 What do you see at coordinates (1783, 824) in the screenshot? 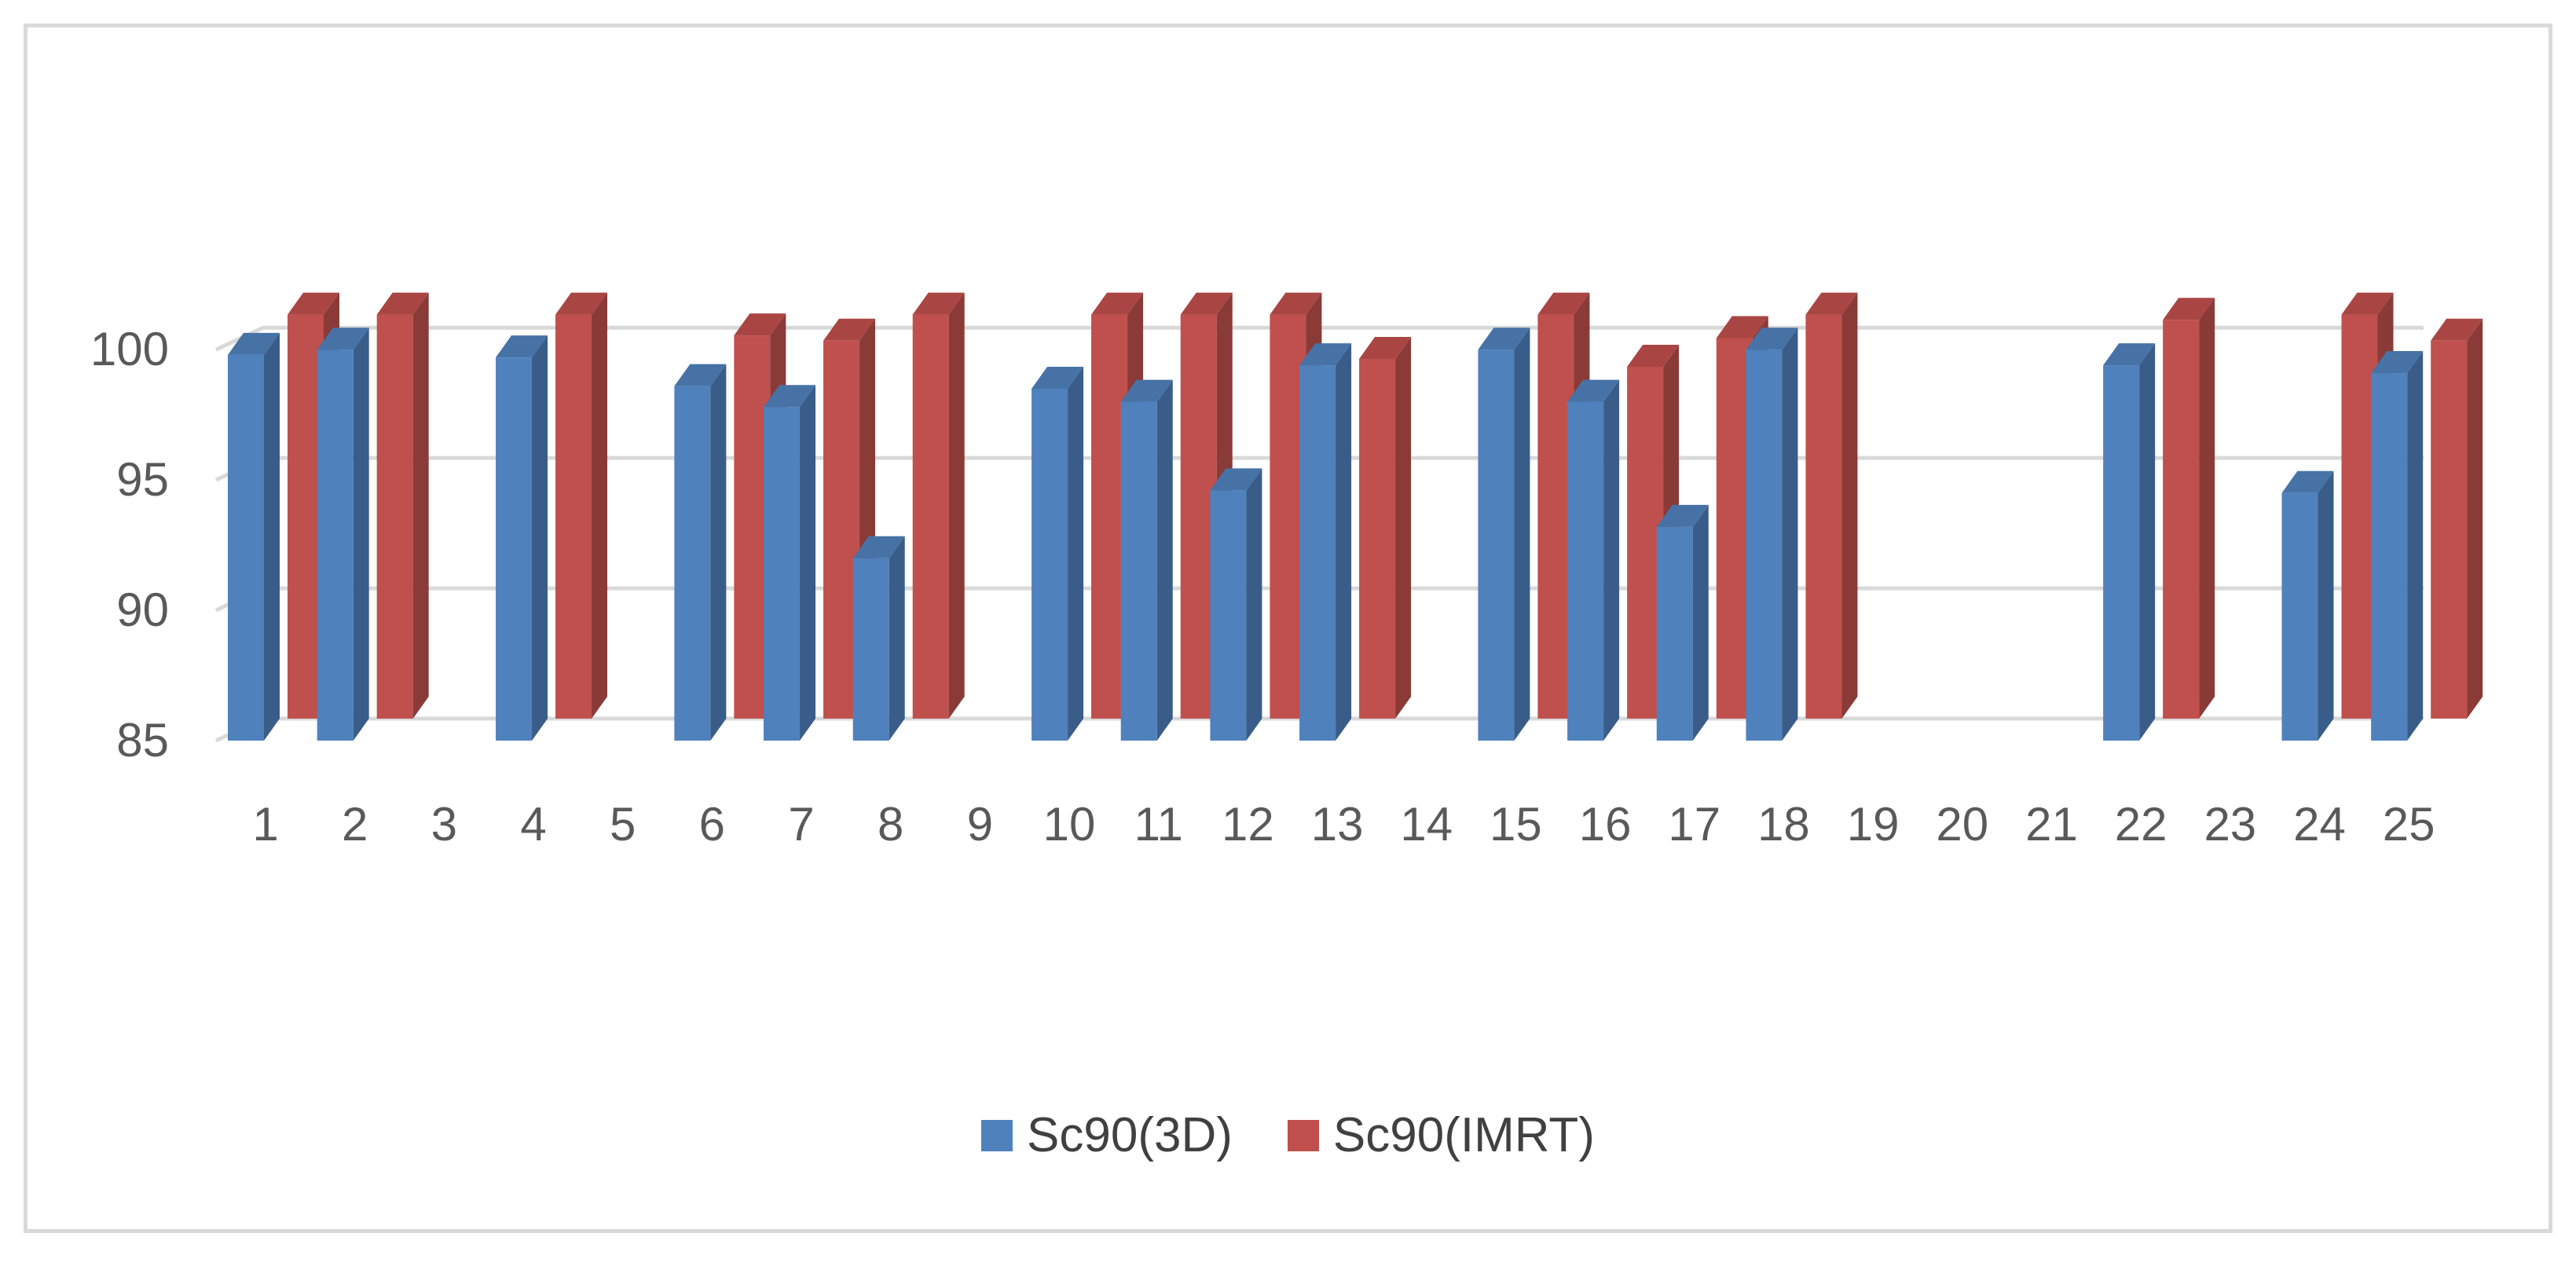
I see `x-tick-label-18: 18` at bounding box center [1783, 824].